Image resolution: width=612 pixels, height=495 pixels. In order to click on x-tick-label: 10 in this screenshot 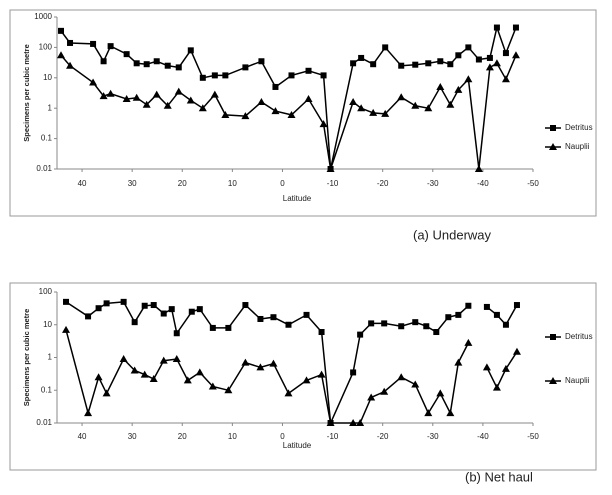, I will do `click(232, 183)`.